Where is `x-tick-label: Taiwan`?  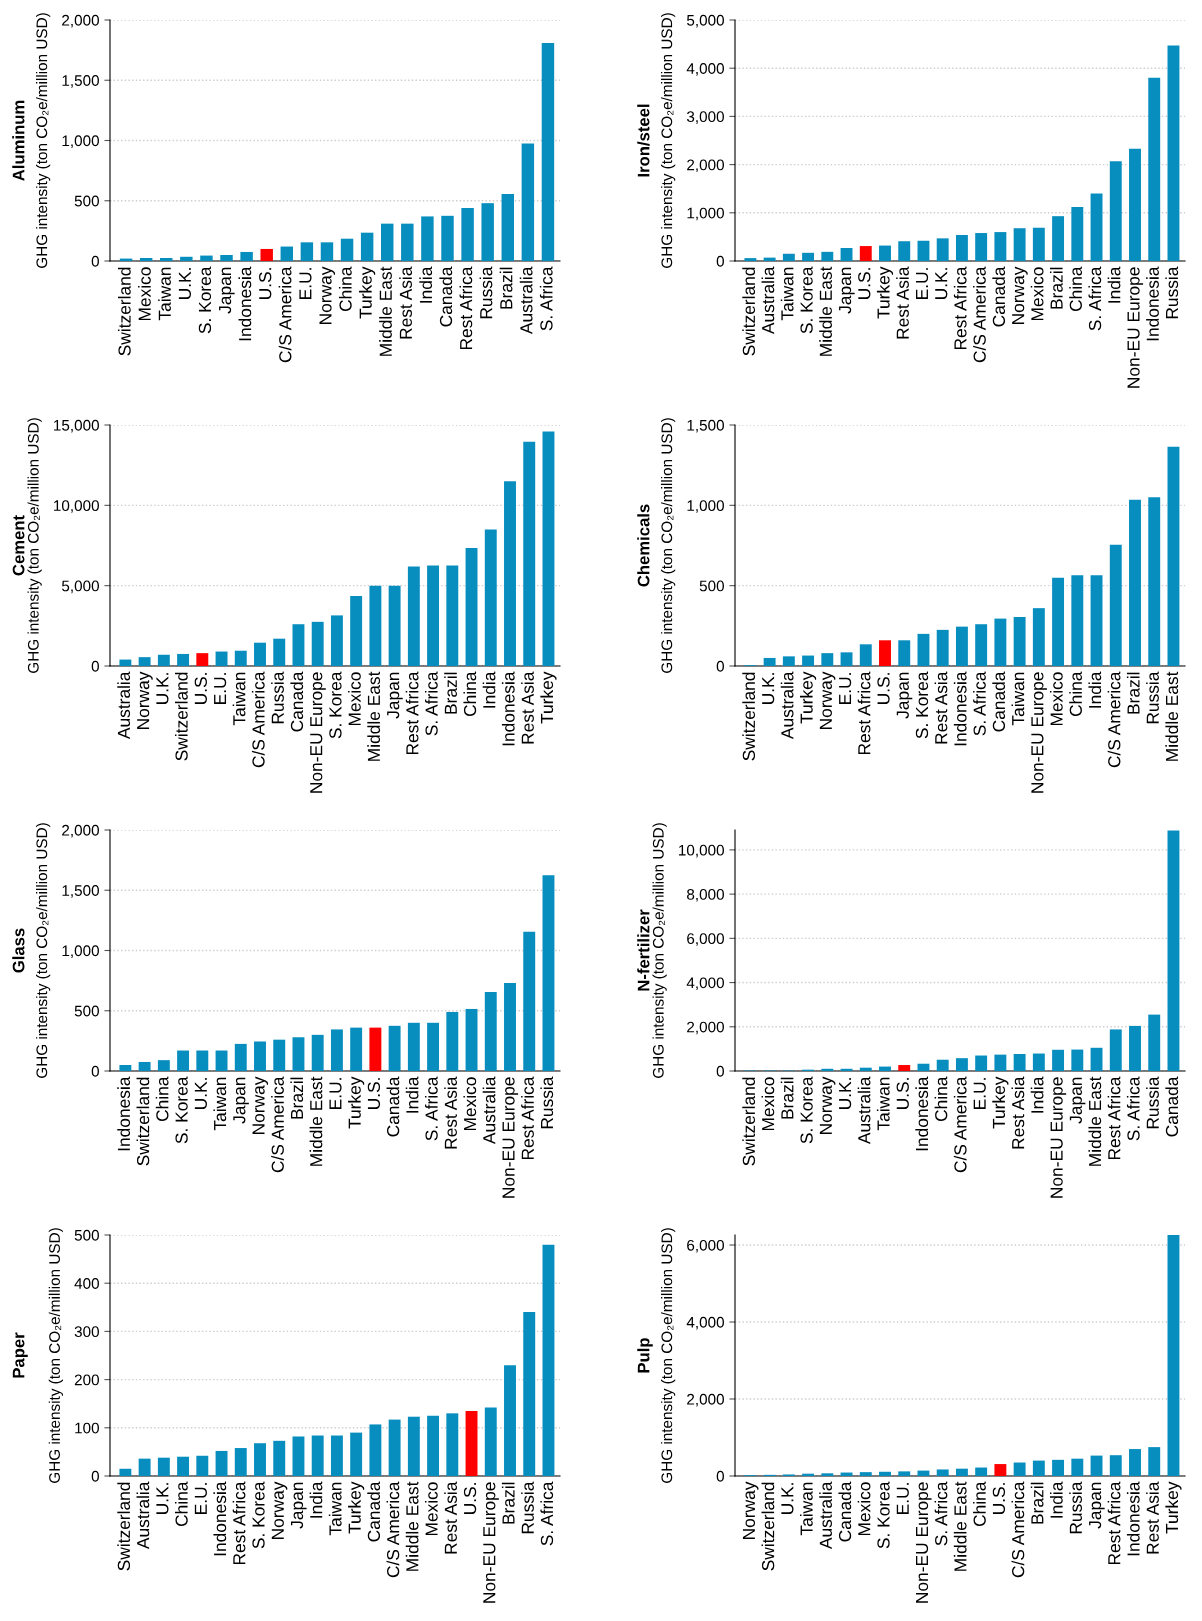 x-tick-label: Taiwan is located at coordinates (1018, 699).